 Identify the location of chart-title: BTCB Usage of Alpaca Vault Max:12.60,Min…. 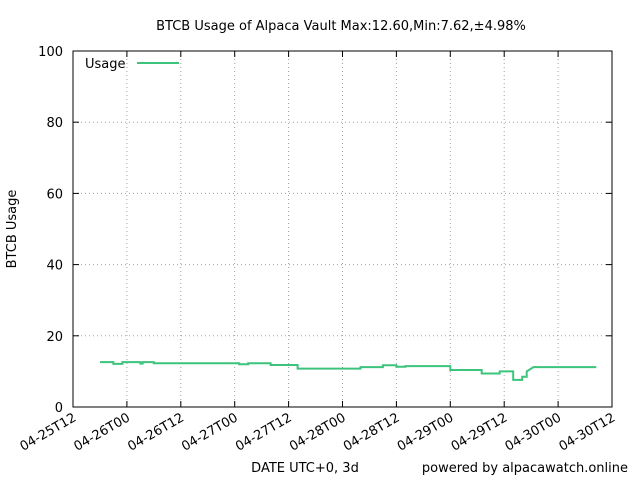
(341, 26).